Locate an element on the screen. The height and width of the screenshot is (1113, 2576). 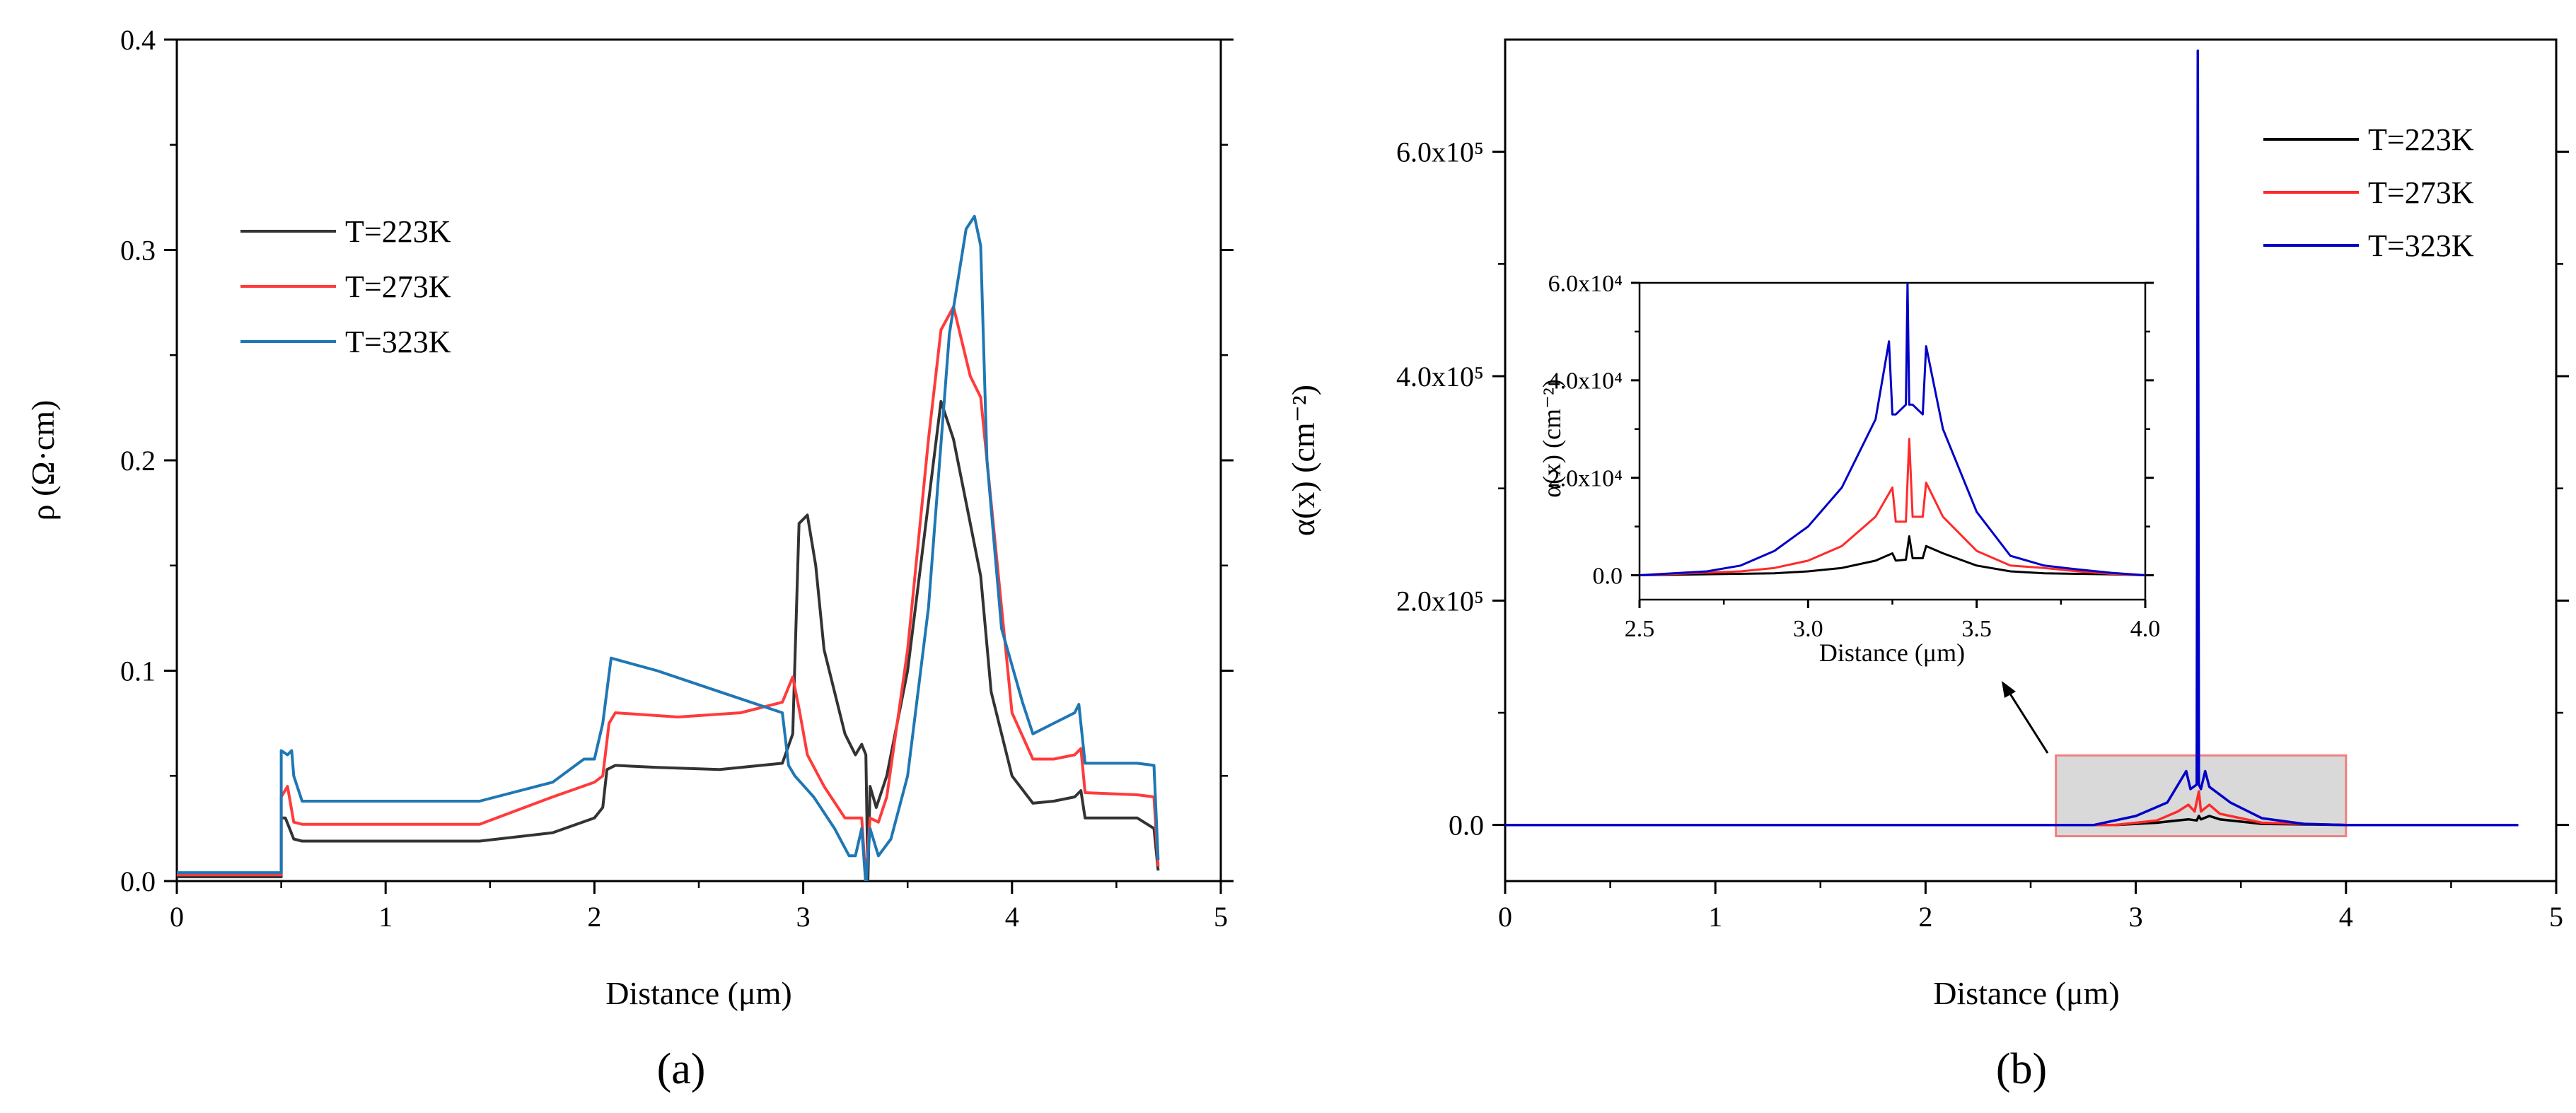
legend-a-label-223: T=223K is located at coordinates (398, 231).